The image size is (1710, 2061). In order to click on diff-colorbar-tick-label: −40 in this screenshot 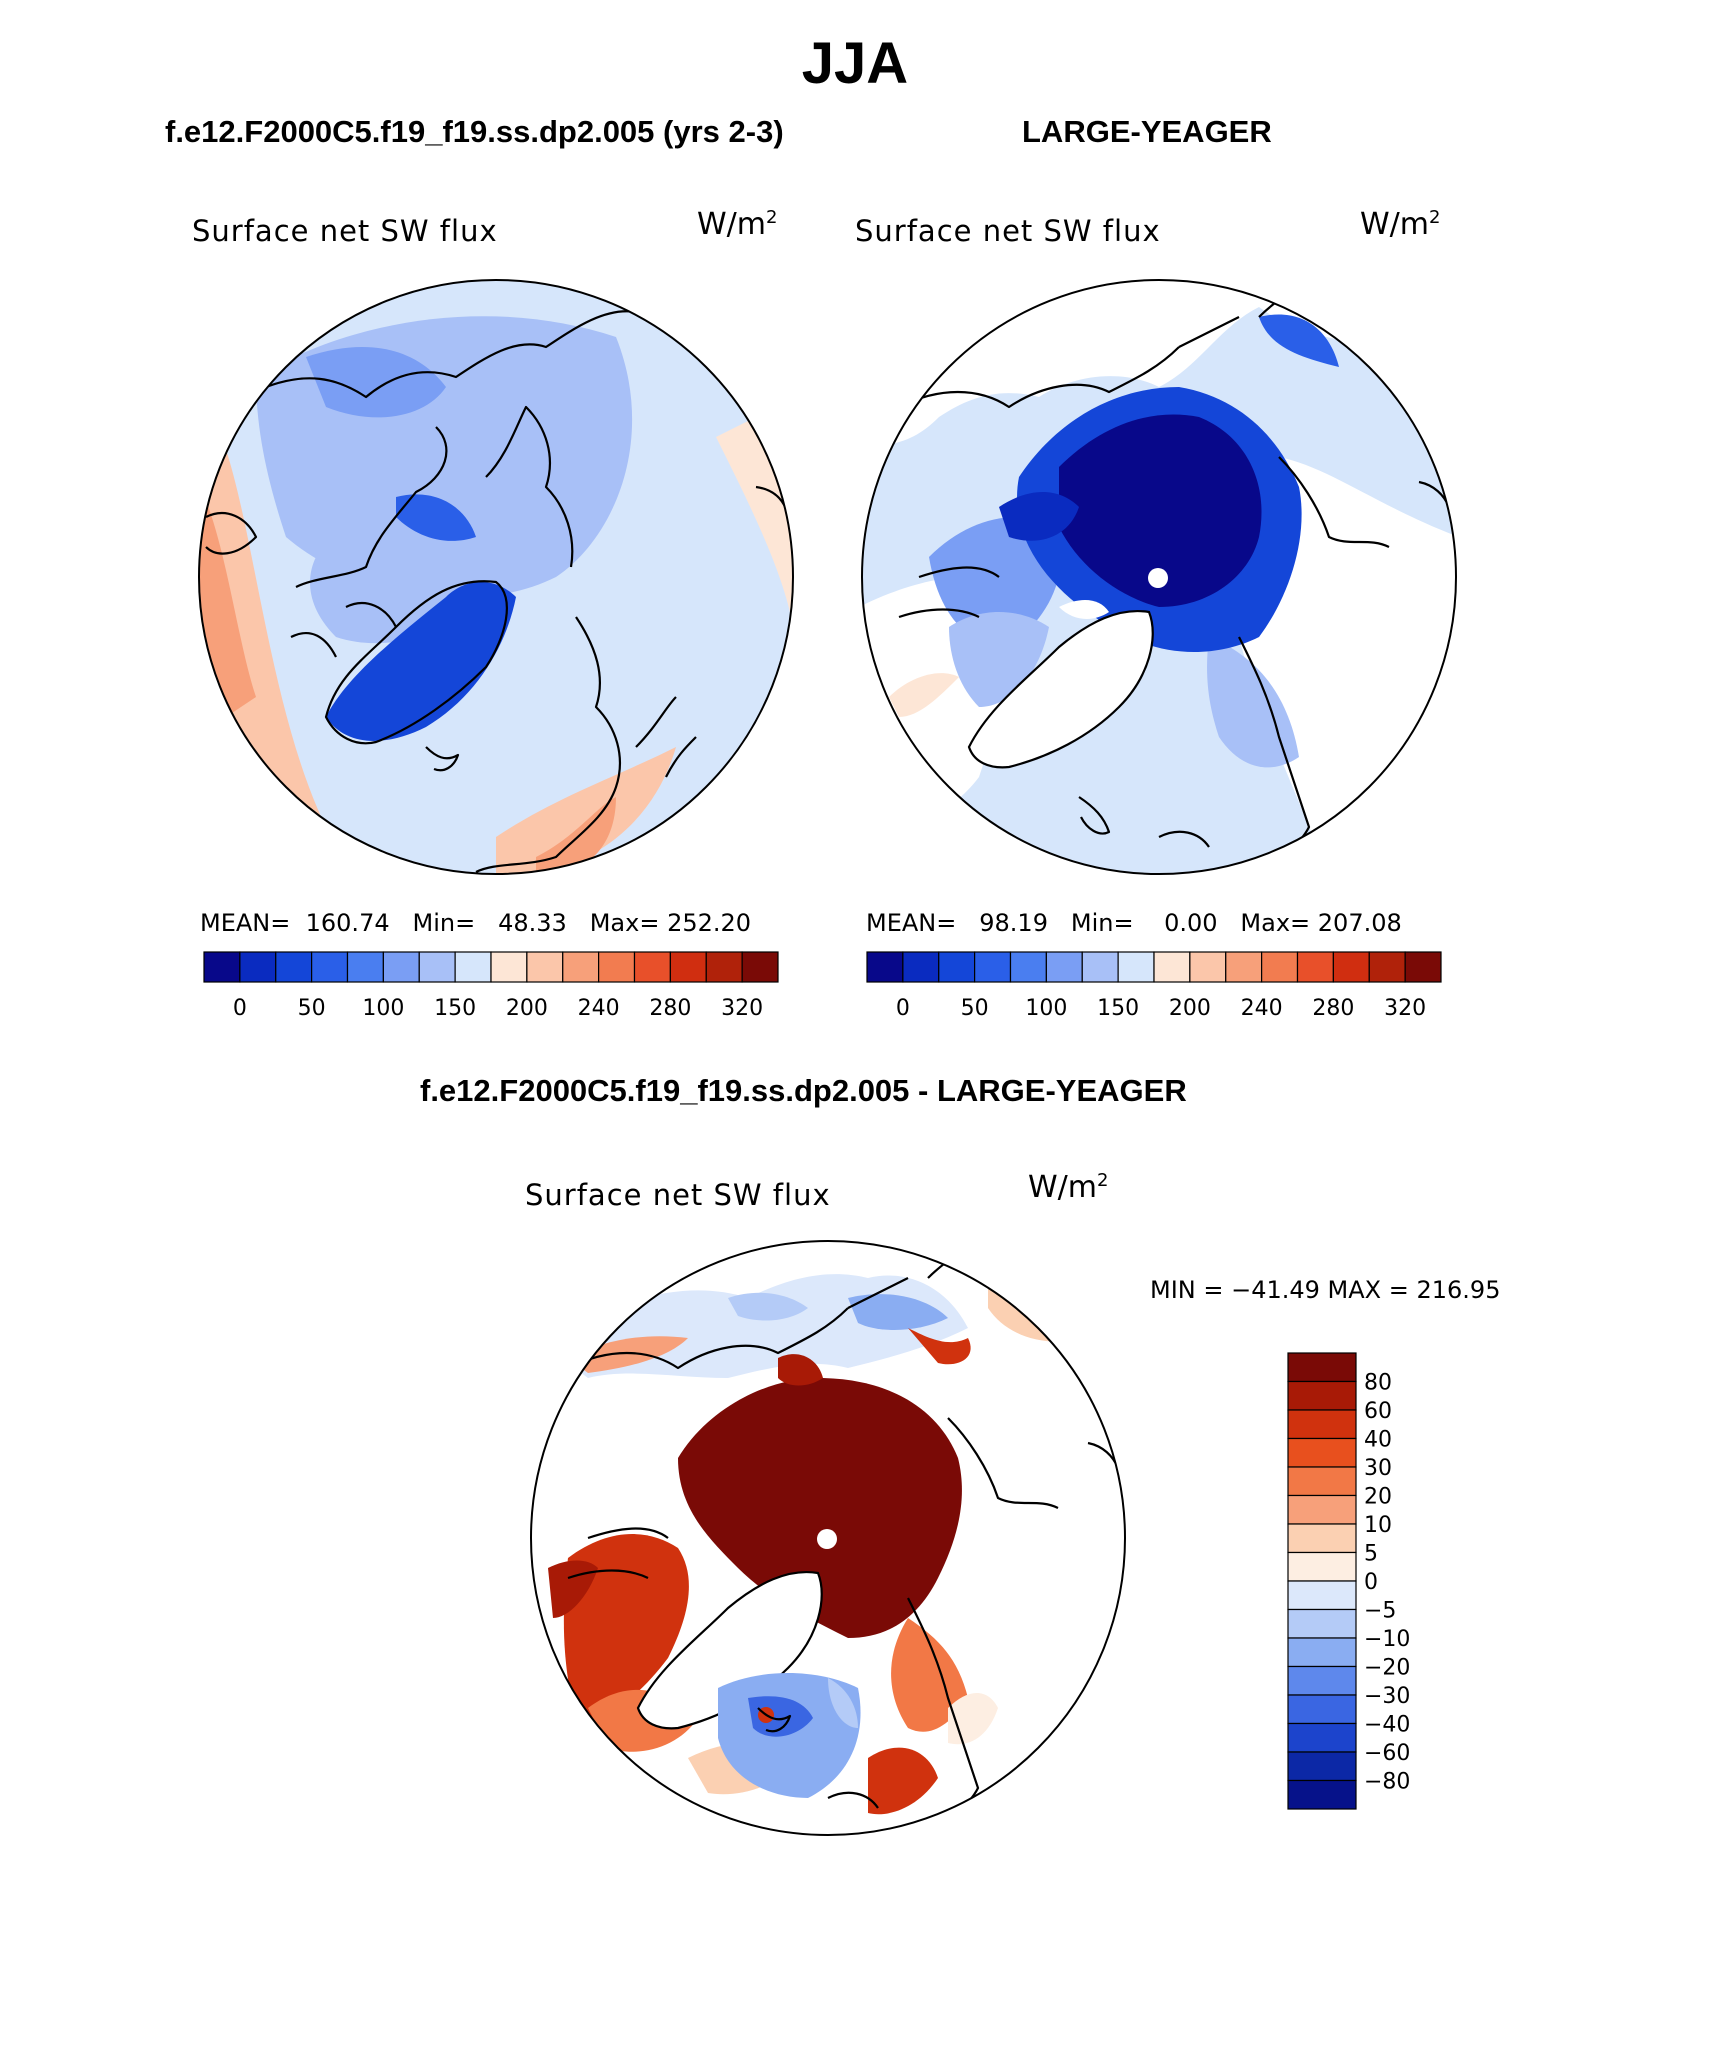, I will do `click(1387, 1725)`.